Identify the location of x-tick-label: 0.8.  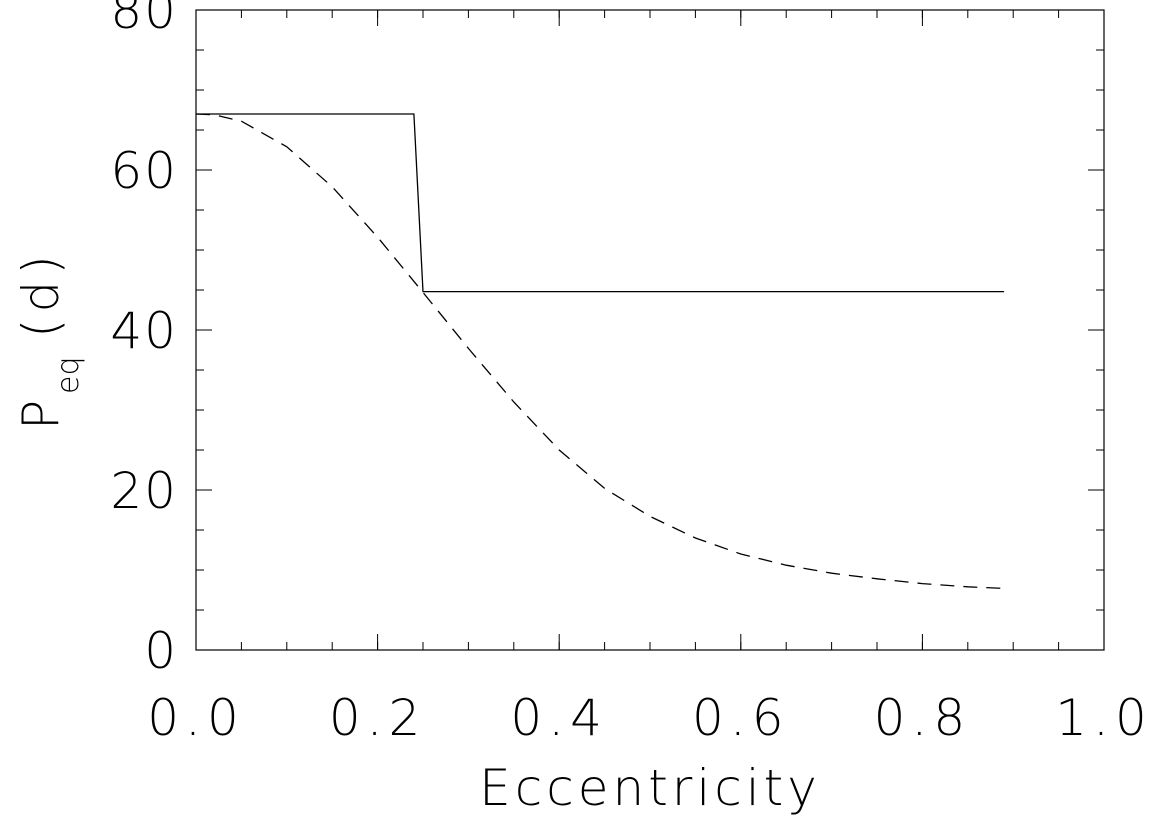
(923, 718).